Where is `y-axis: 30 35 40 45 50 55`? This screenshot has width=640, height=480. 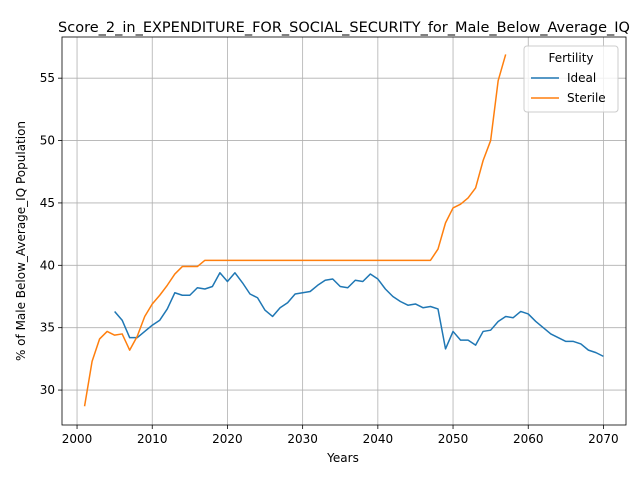
y-axis: 30 35 40 45 50 55 is located at coordinates (51, 234).